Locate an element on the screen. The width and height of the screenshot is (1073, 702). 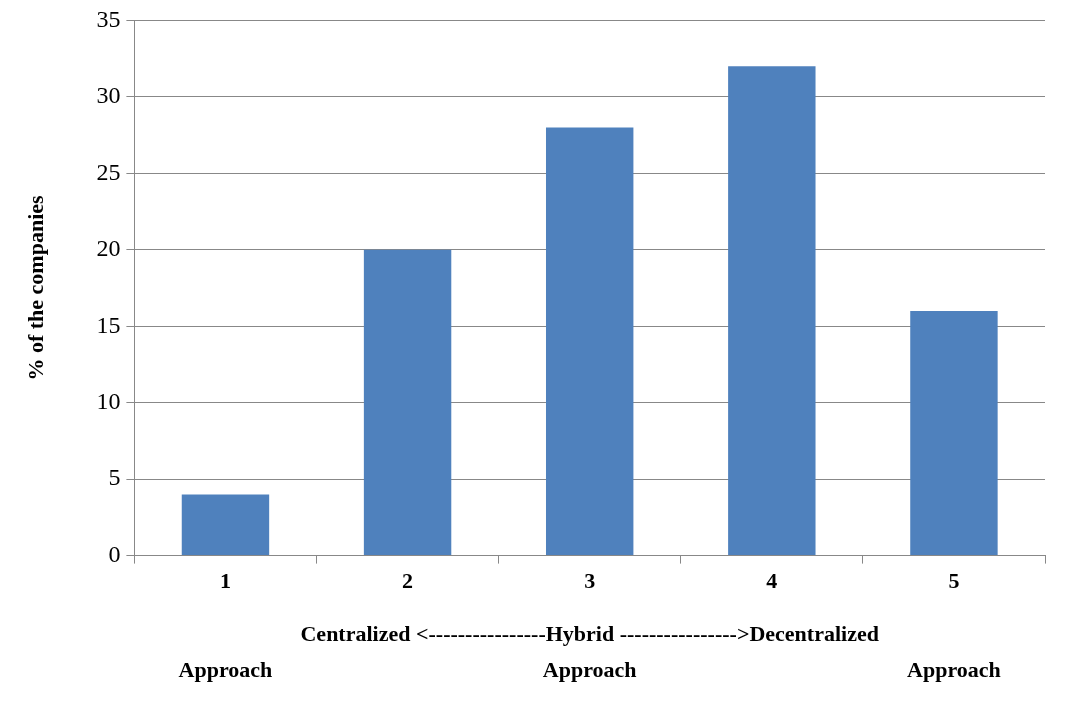
x-tick-label: 4 is located at coordinates (772, 581).